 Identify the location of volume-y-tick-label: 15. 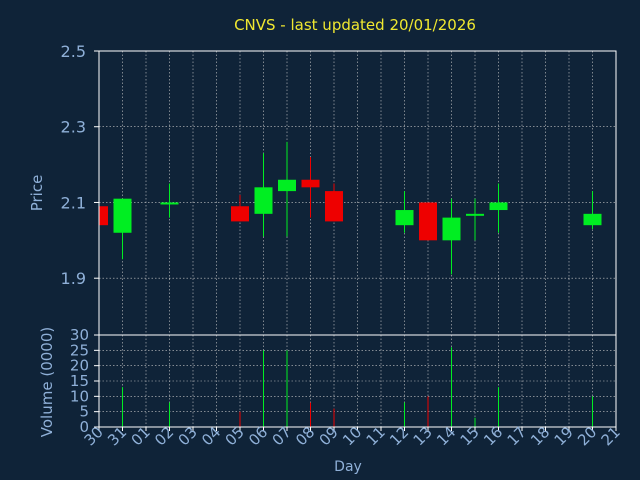
(79, 381).